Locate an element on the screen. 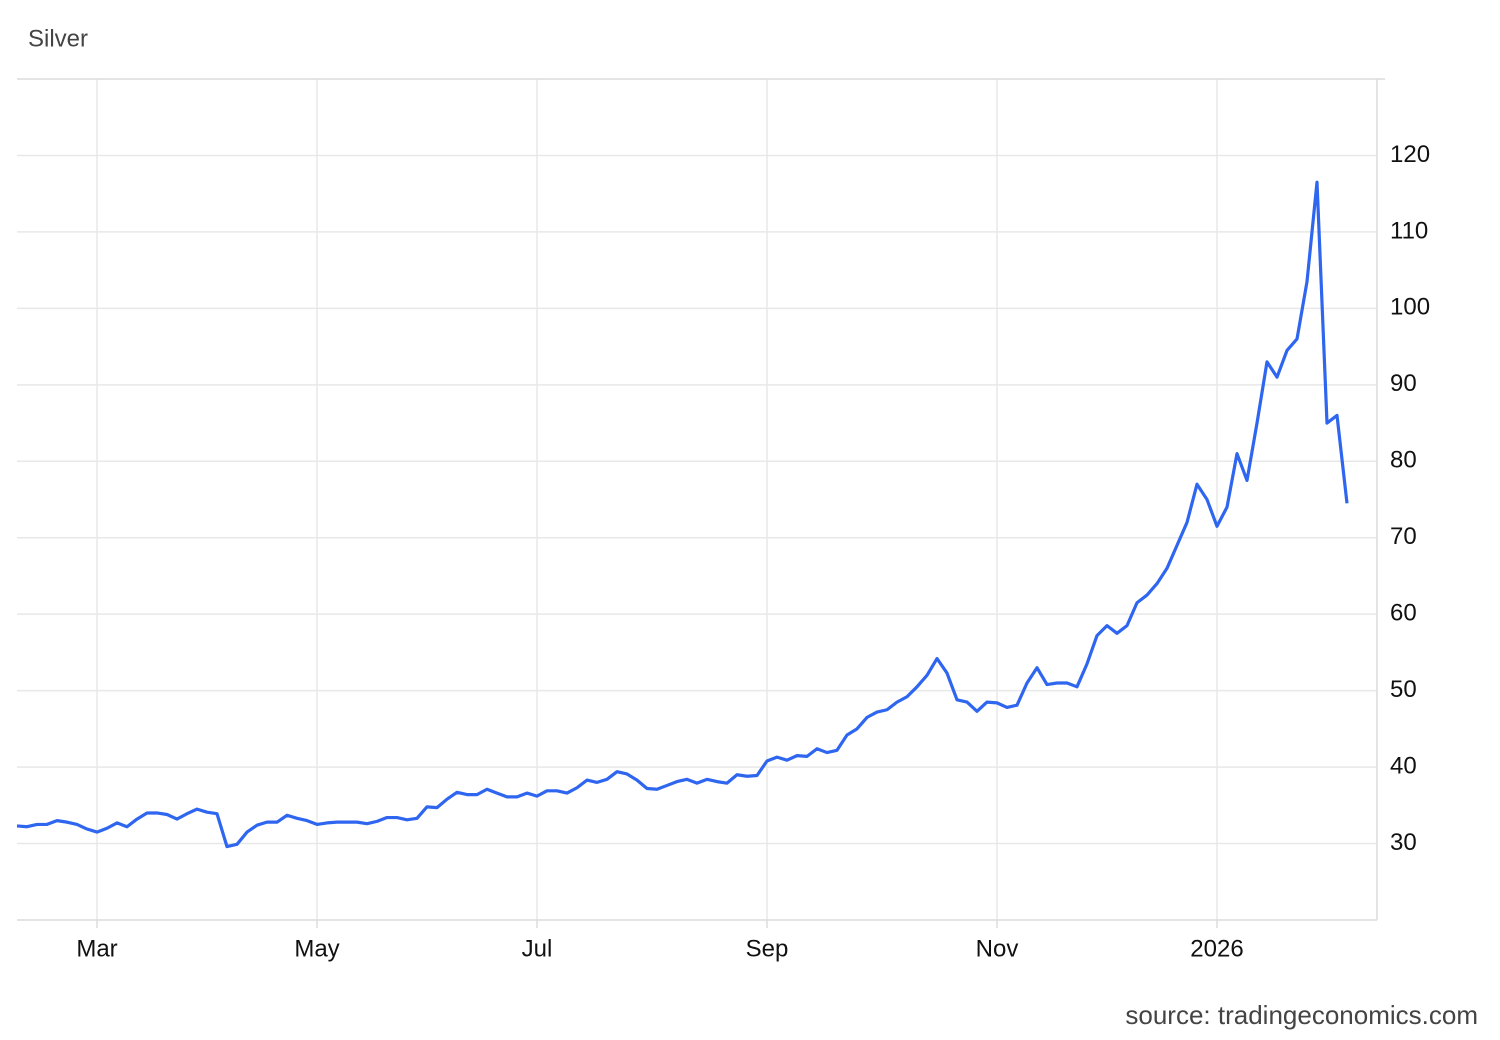 The image size is (1500, 1040). y-tick-label: 80 is located at coordinates (1403, 460).